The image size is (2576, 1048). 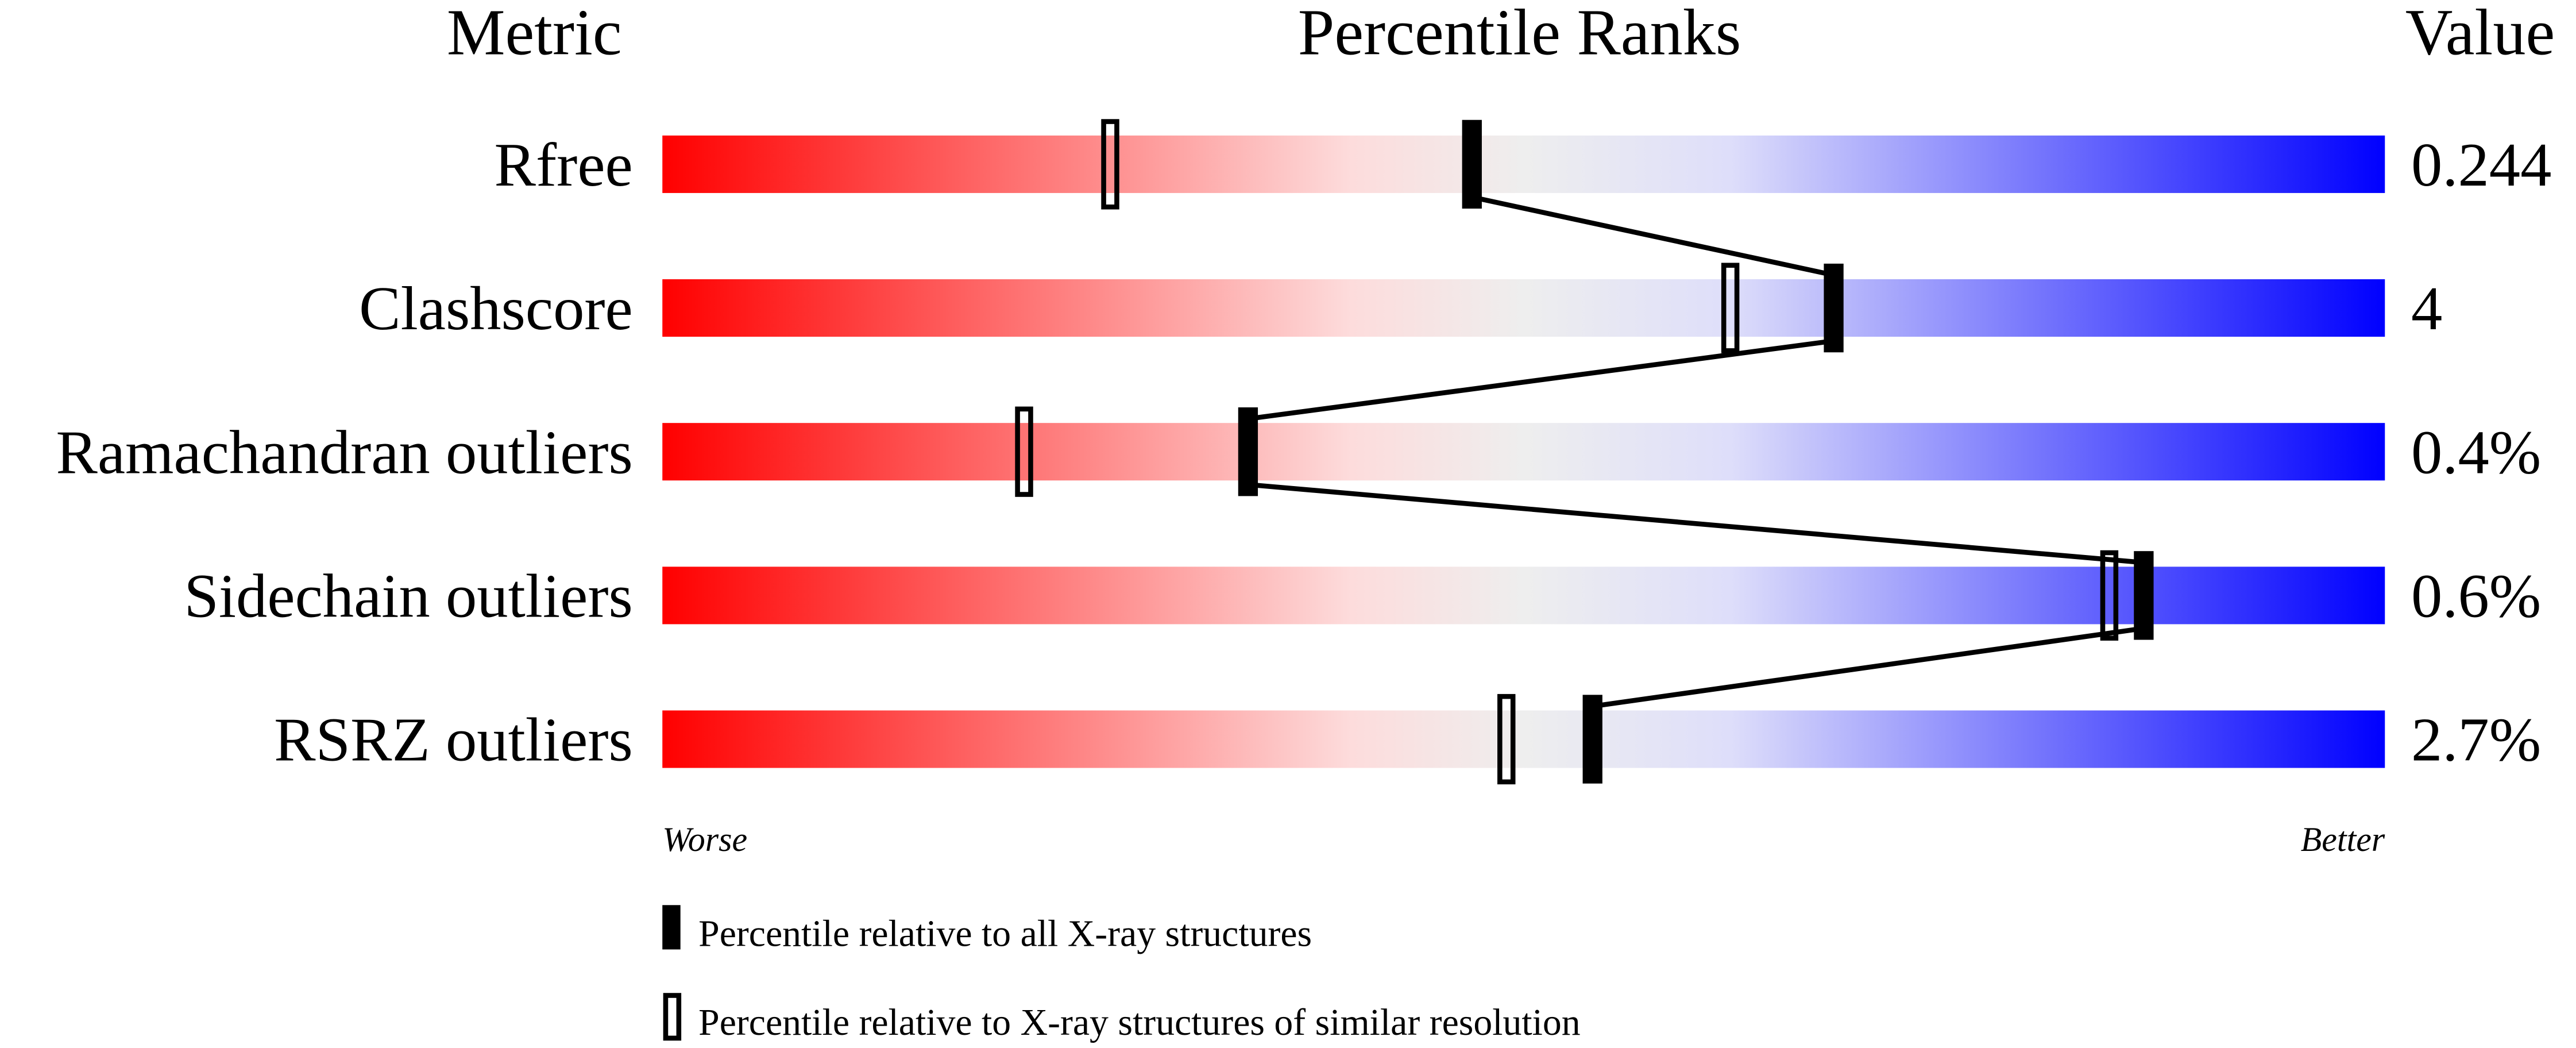 What do you see at coordinates (2476, 597) in the screenshot?
I see `metric-value: 0.6%` at bounding box center [2476, 597].